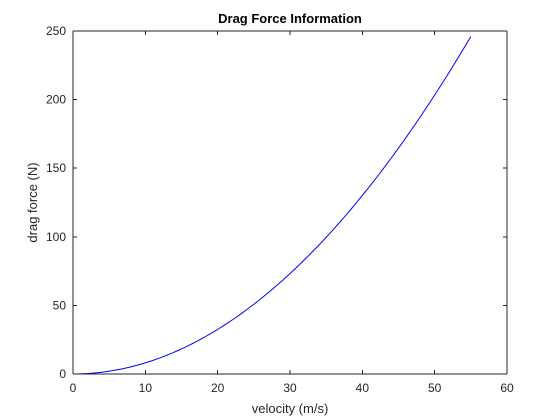  I want to click on chart-title: Drag Force Information, so click(290, 18).